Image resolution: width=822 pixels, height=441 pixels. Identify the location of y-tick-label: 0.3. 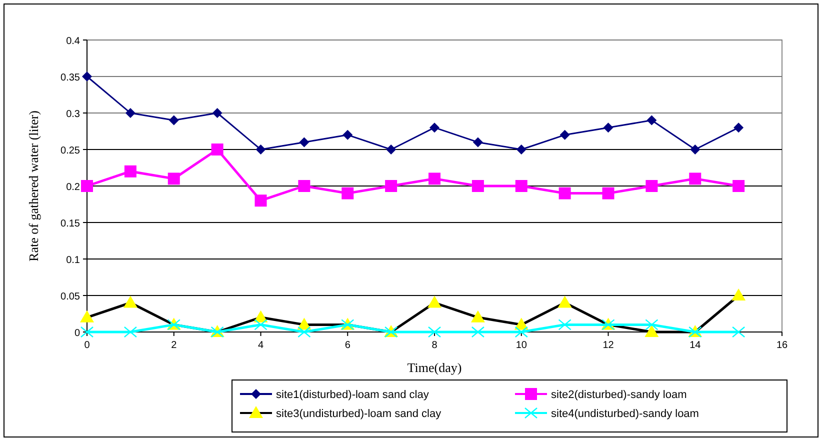
(73, 114).